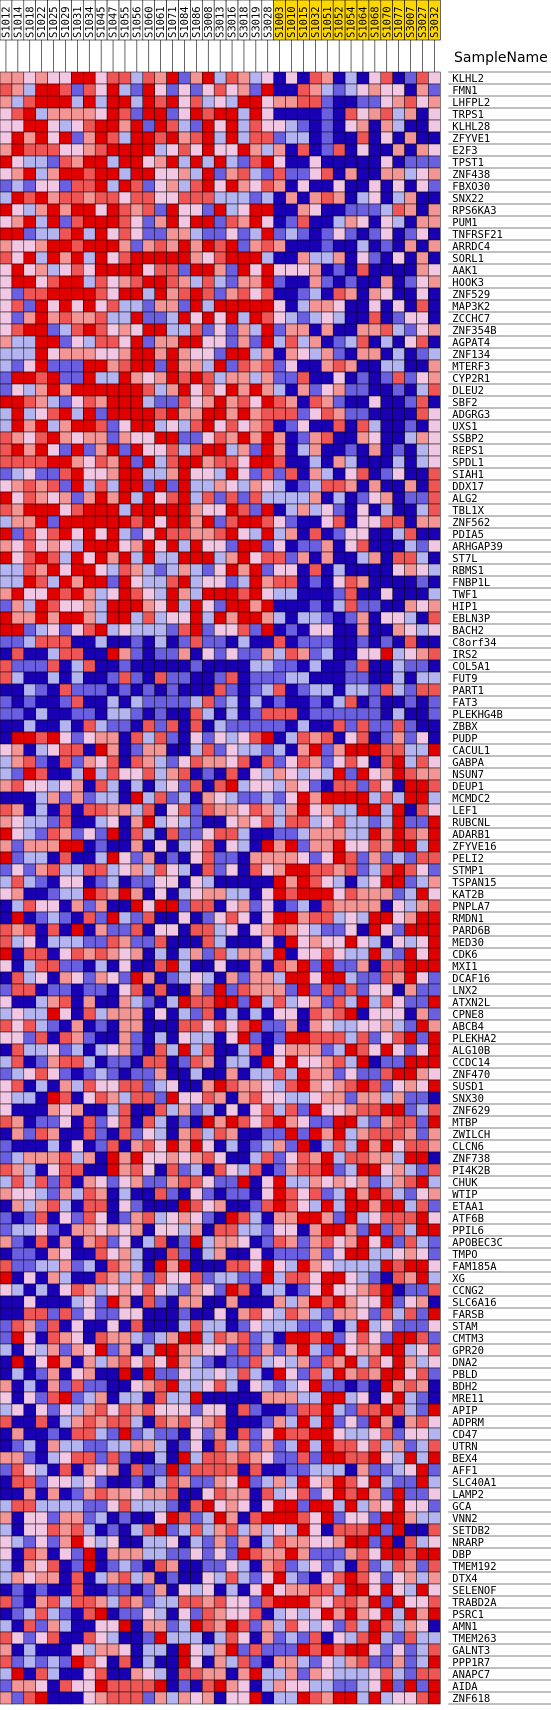 The height and width of the screenshot is (1710, 551). I want to click on gene-label: TSPAN15, so click(474, 883).